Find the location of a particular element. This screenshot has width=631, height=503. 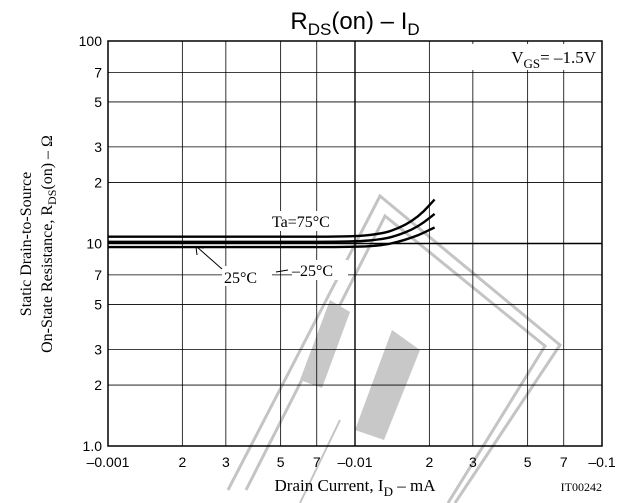

x-tick-labels: –0.001 2 3 5 7 –0.01 2 3 5 7 –0.1 is located at coordinates (351, 462).